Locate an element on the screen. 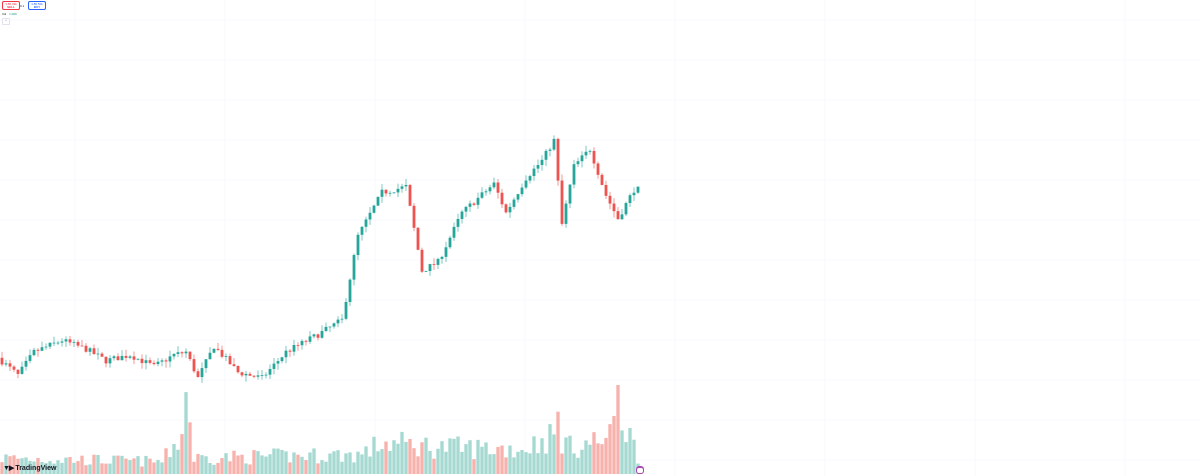  chevron-up-icon: ⌃ is located at coordinates (6, 21).